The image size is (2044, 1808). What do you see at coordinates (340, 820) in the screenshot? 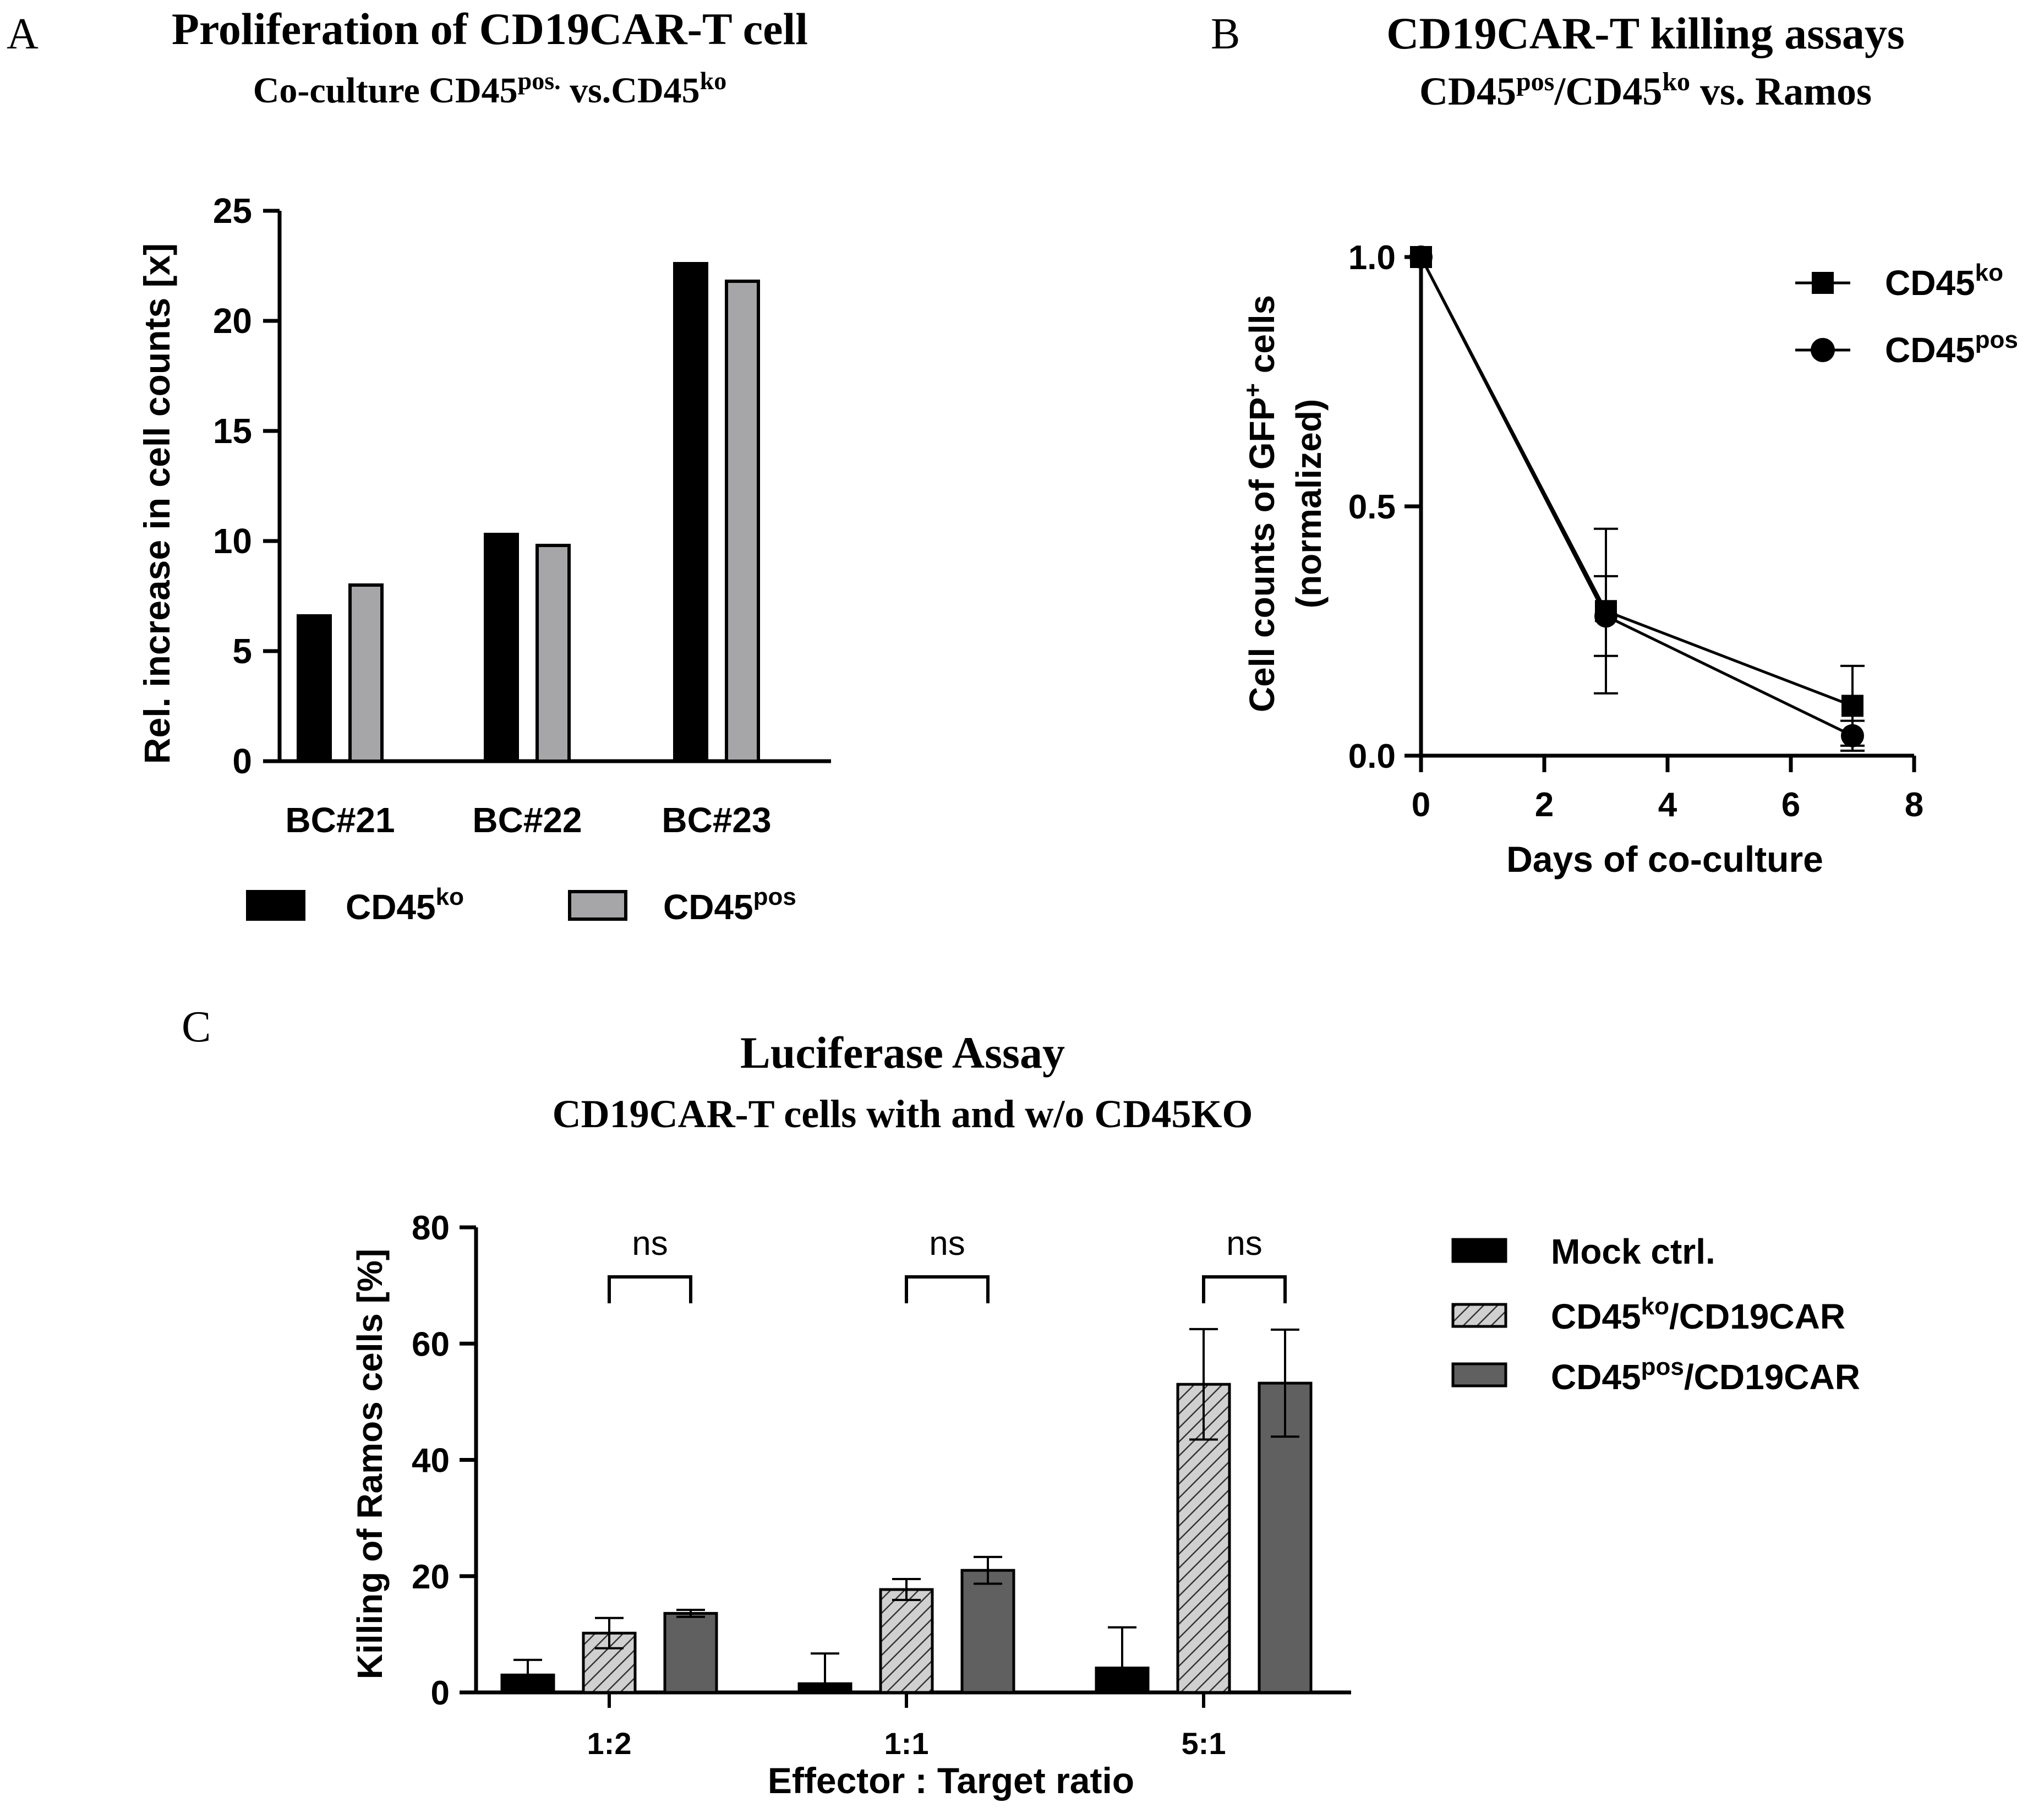
I see `panel-a-category-label: BC#21` at bounding box center [340, 820].